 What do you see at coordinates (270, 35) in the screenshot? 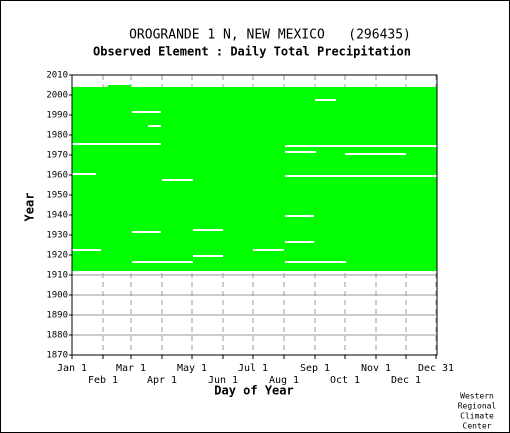
I see `chart-title: OROGRANDE 1 N, NEW MEXICO (296435)` at bounding box center [270, 35].